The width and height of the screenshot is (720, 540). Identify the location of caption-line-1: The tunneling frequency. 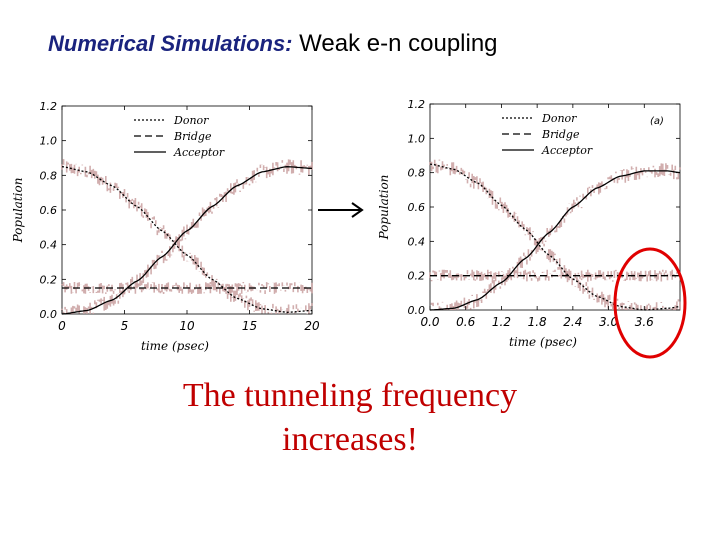
(350, 395).